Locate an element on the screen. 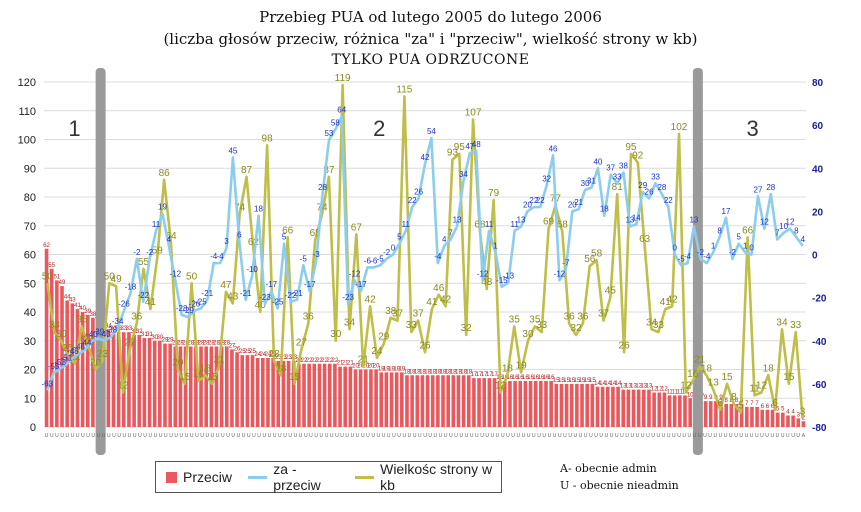 The image size is (861, 512). bar-value-label: 4 is located at coordinates (788, 413).